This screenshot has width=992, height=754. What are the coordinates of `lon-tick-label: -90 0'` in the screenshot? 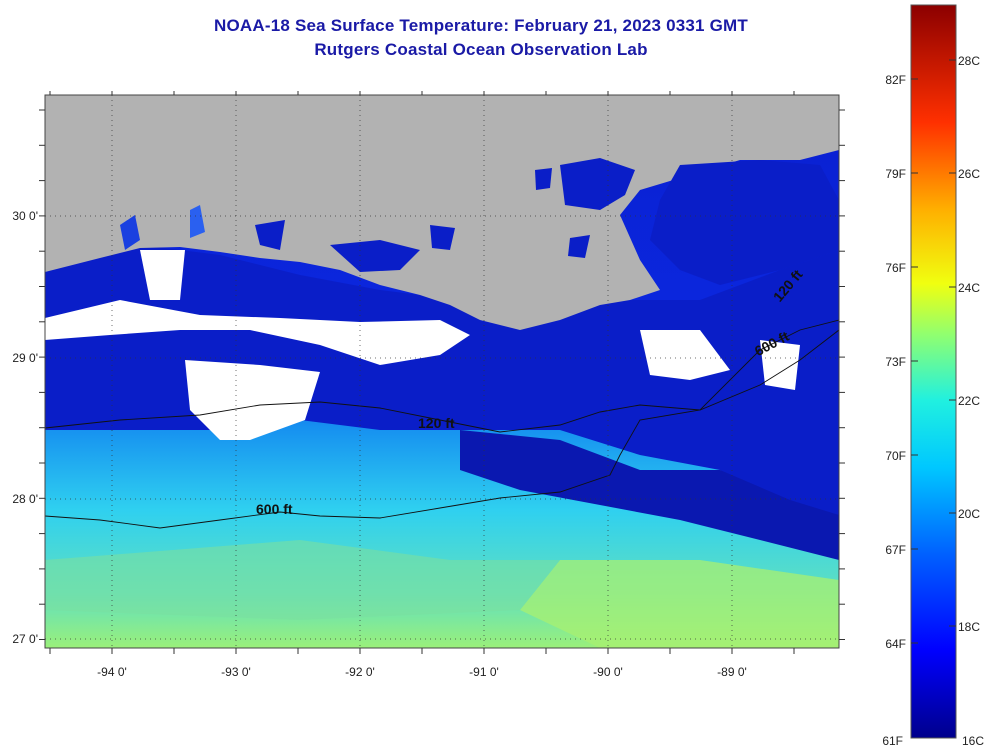 It's located at (608, 672).